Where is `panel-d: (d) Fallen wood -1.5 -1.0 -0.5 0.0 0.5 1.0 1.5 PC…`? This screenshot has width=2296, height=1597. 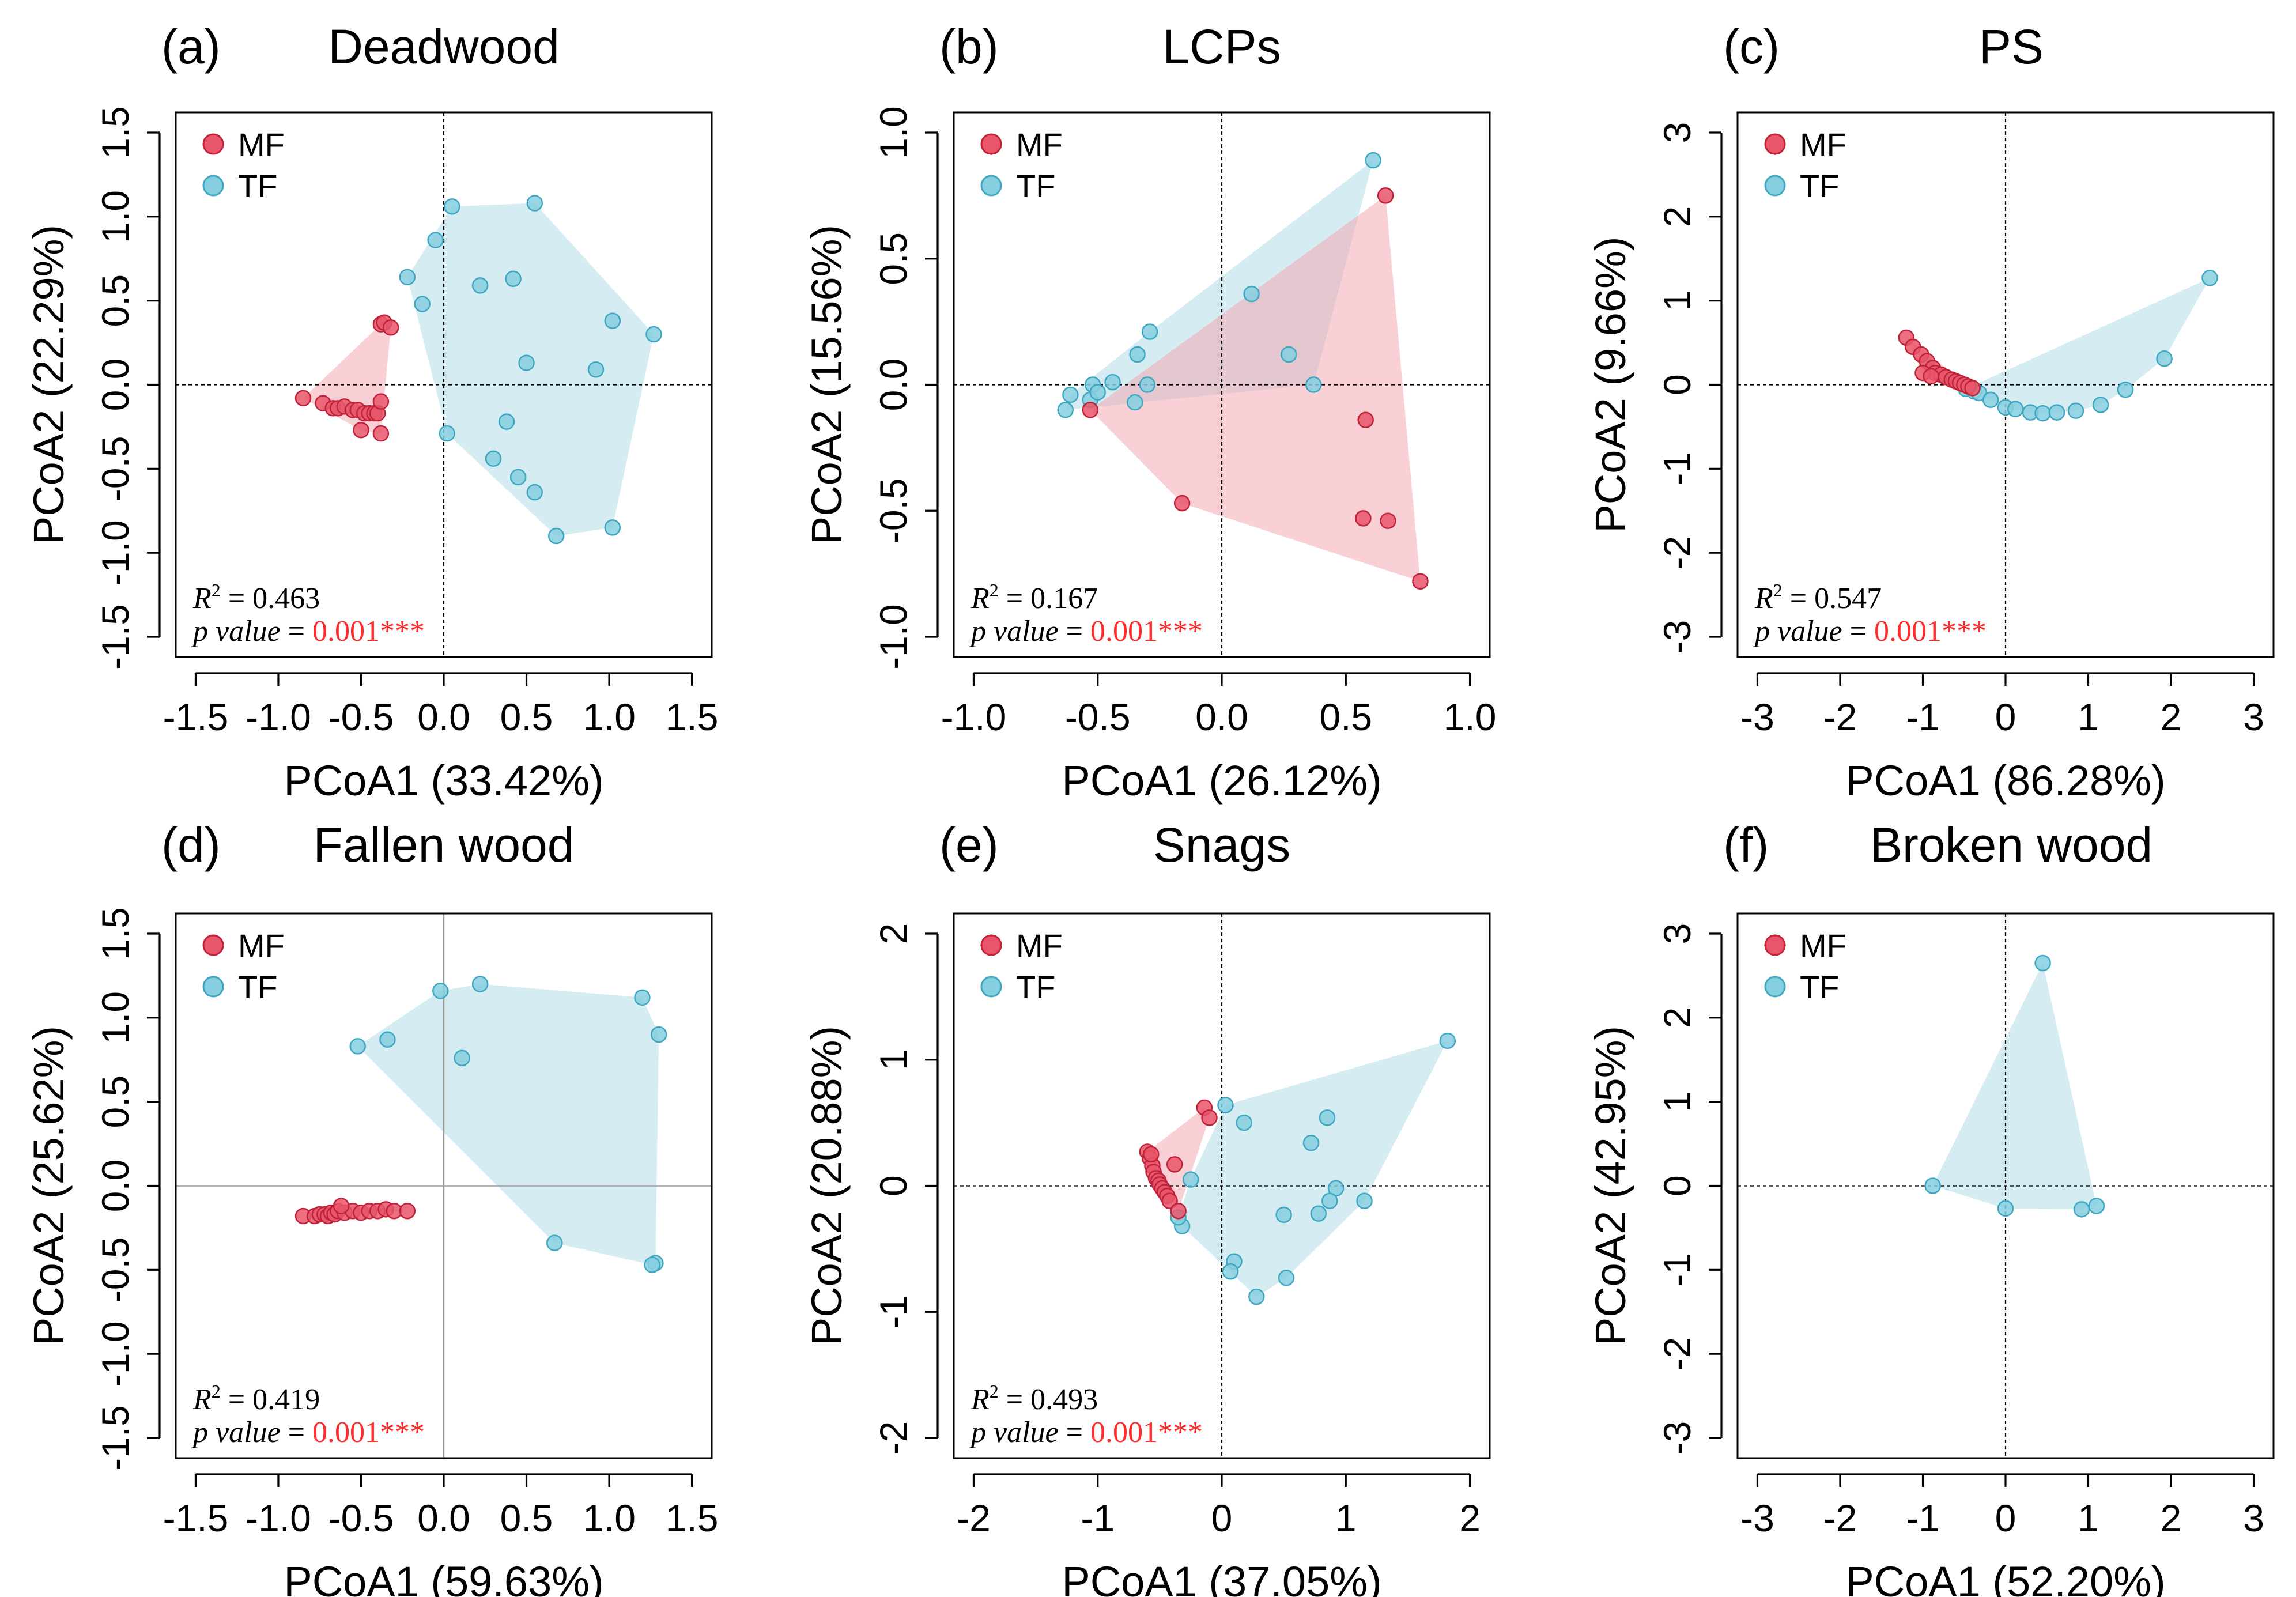
panel-d: (d) Fallen wood -1.5 -1.0 -0.5 0.0 0.5 1.0 1.5 PC… is located at coordinates (371, 1207).